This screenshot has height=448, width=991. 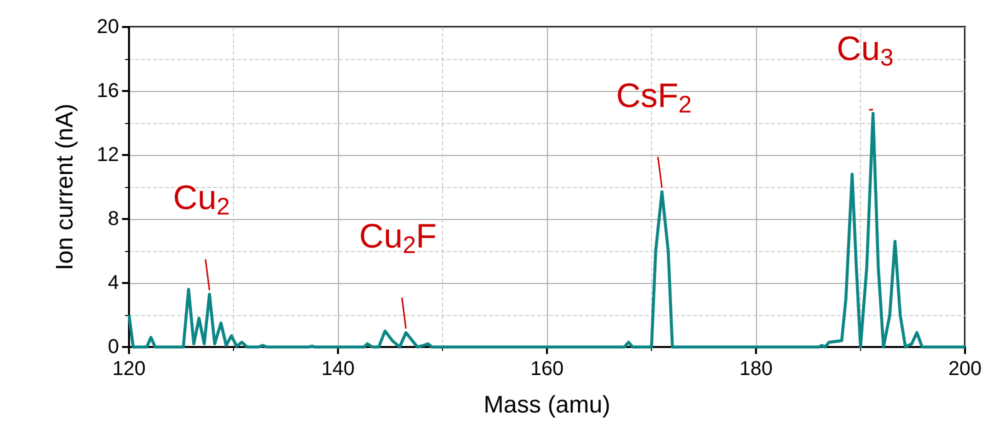 I want to click on y-axis-title: Ion current (nA), so click(x=65, y=187).